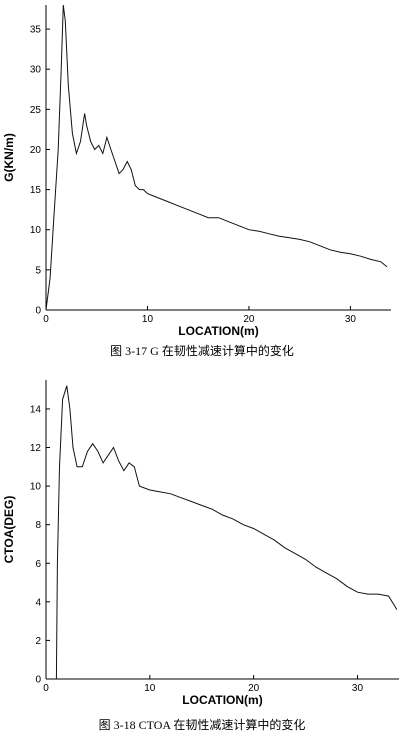 This screenshot has width=404, height=740. I want to click on y-tick-label: 4, so click(38, 602).